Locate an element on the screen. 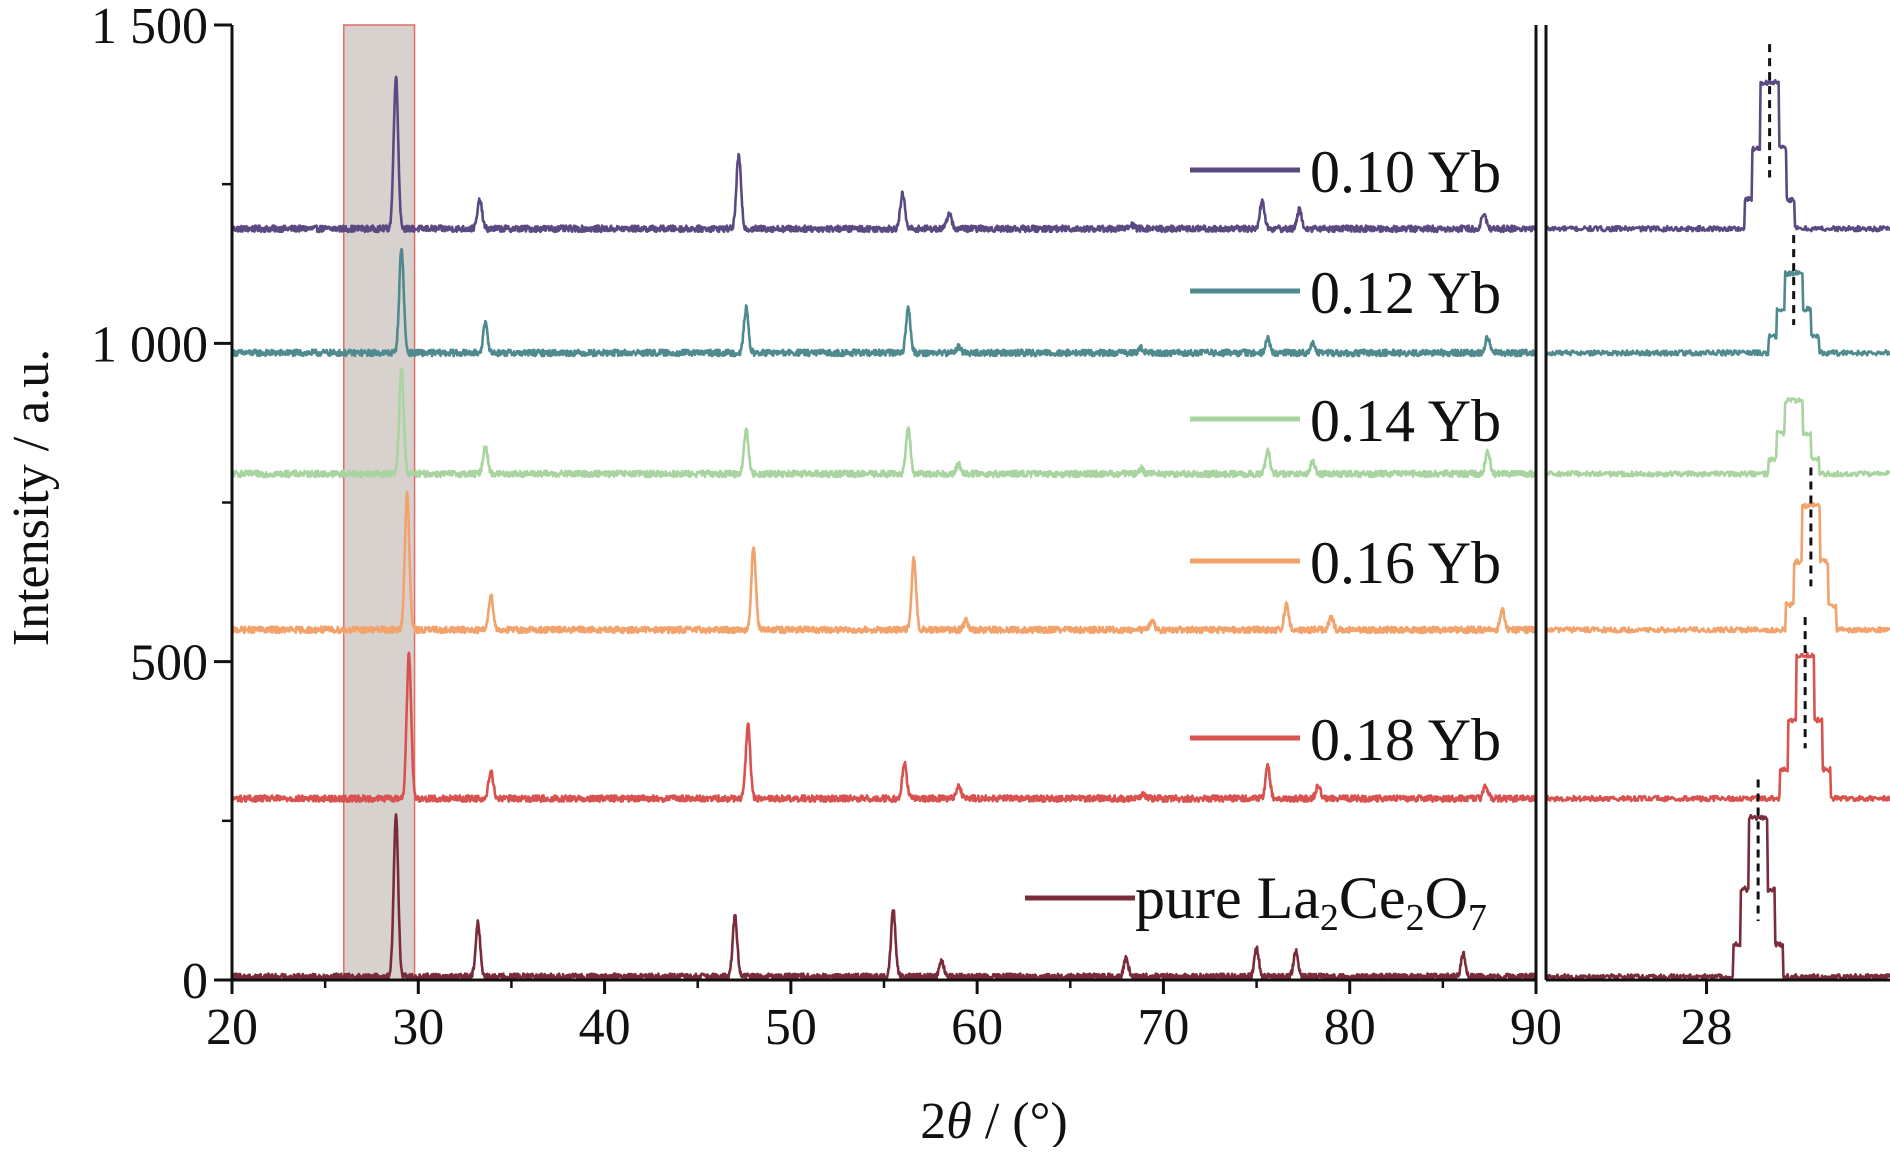  x-tick-label-2: 40 is located at coordinates (605, 1027).